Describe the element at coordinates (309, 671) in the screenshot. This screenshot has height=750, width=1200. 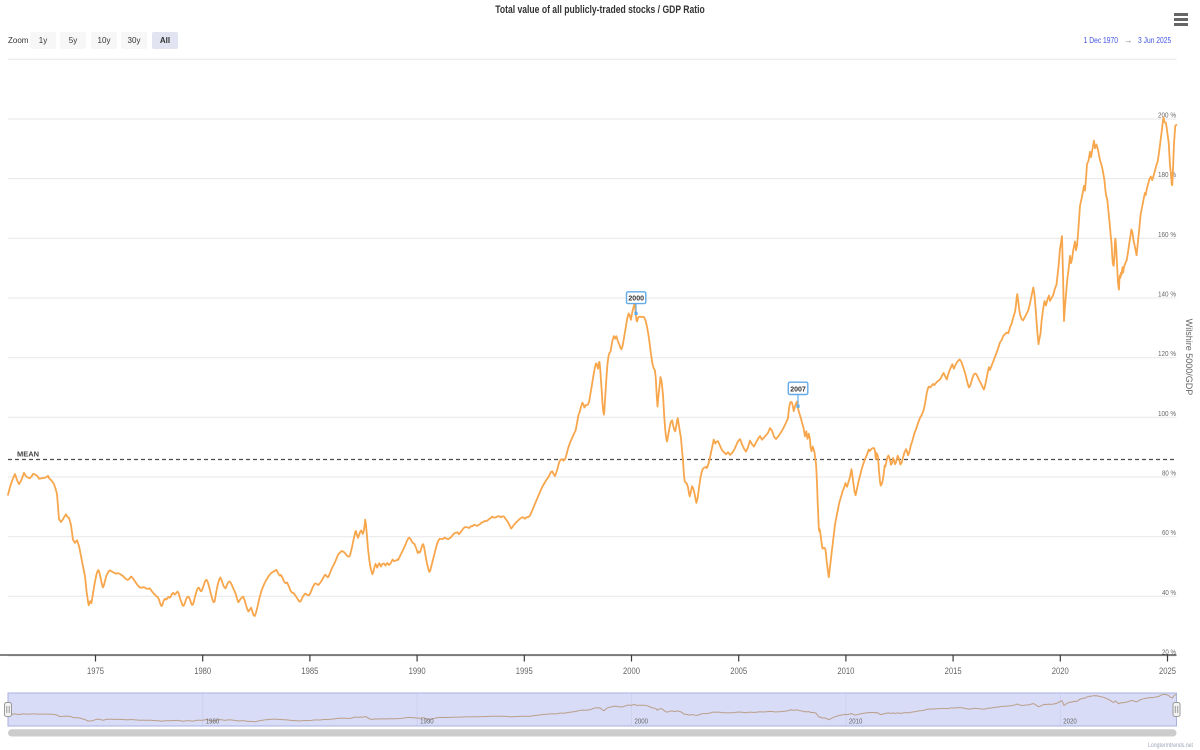
I see `svg-text: 1985` at that location.